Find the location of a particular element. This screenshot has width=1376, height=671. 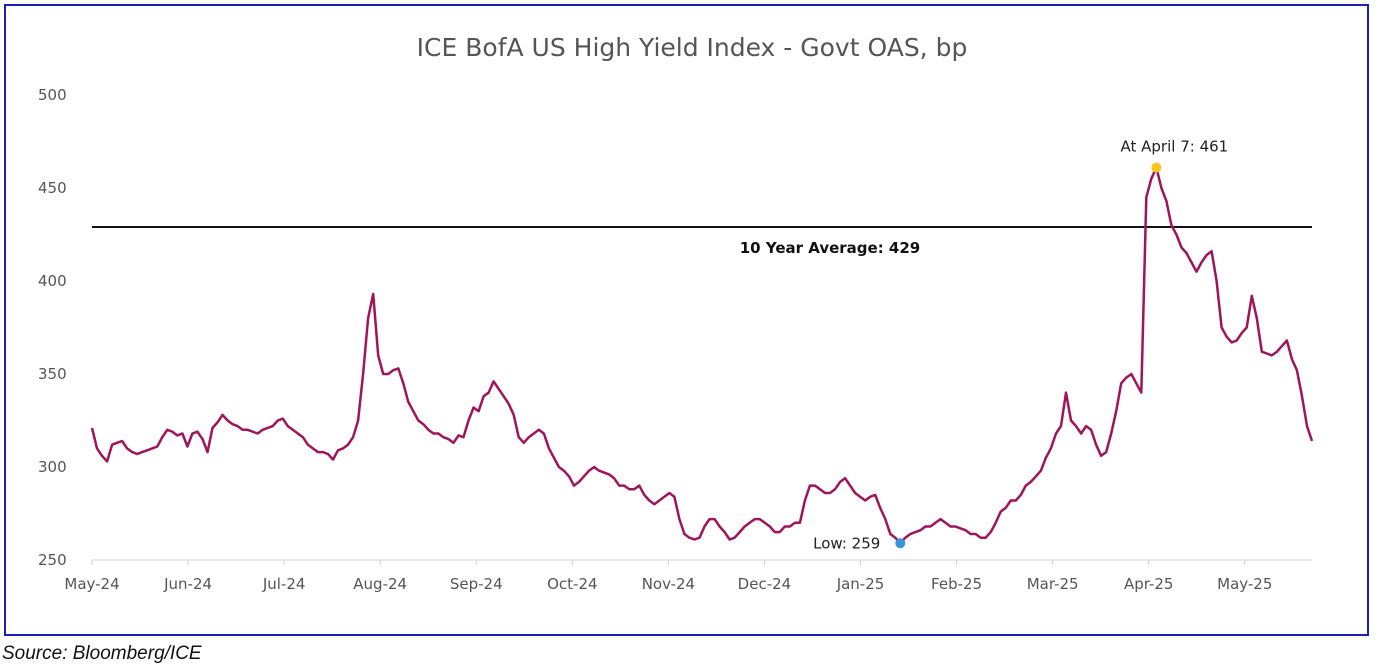

x-tick-label: Nov-24 is located at coordinates (668, 584).